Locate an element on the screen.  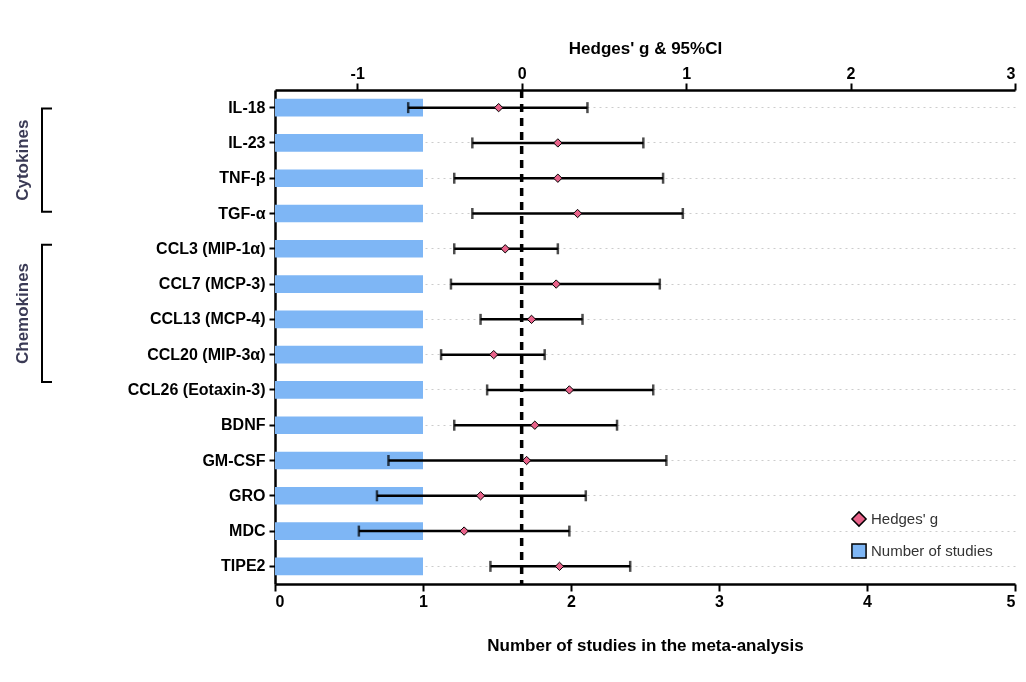
y-tick-label: GM-CSF is located at coordinates (234, 460).